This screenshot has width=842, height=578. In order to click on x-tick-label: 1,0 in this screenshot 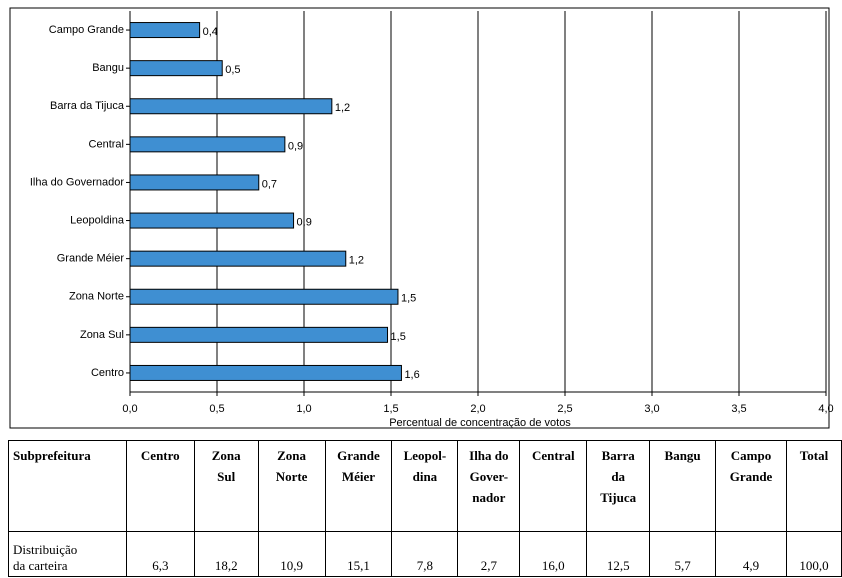, I will do `click(303, 409)`.